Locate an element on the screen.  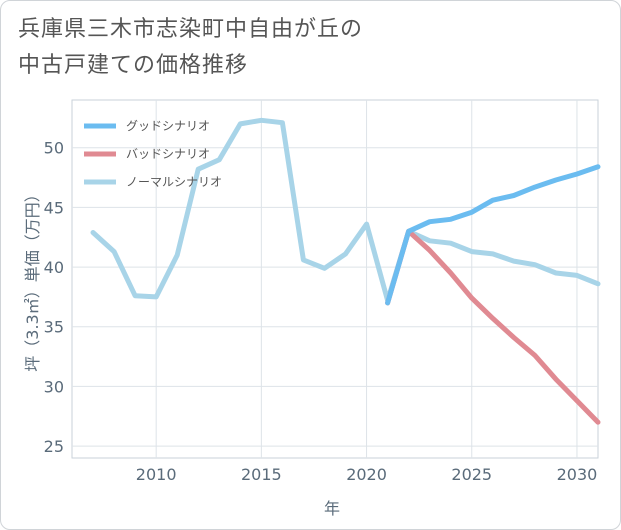
legend-label-1: バッドシナリオ is located at coordinates (168, 154).